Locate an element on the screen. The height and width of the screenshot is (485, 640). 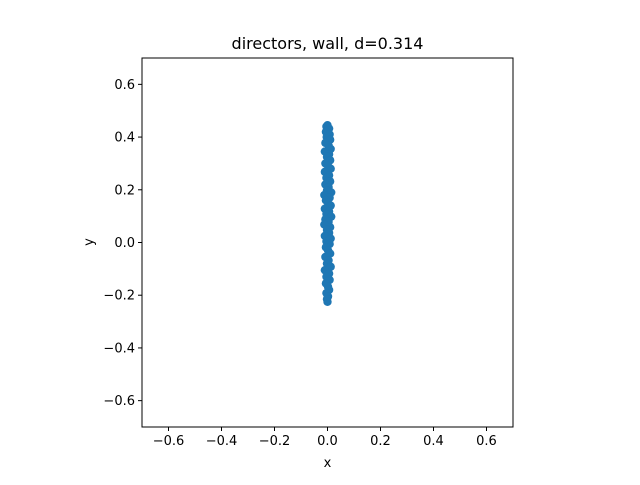
x-axis-label: x is located at coordinates (328, 463).